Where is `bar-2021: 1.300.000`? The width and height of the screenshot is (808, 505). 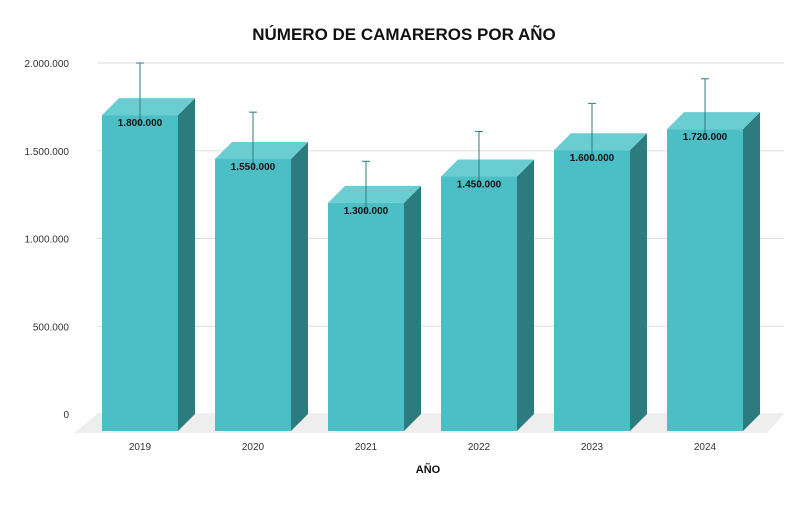
bar-2021: 1.300.000 is located at coordinates (374, 295).